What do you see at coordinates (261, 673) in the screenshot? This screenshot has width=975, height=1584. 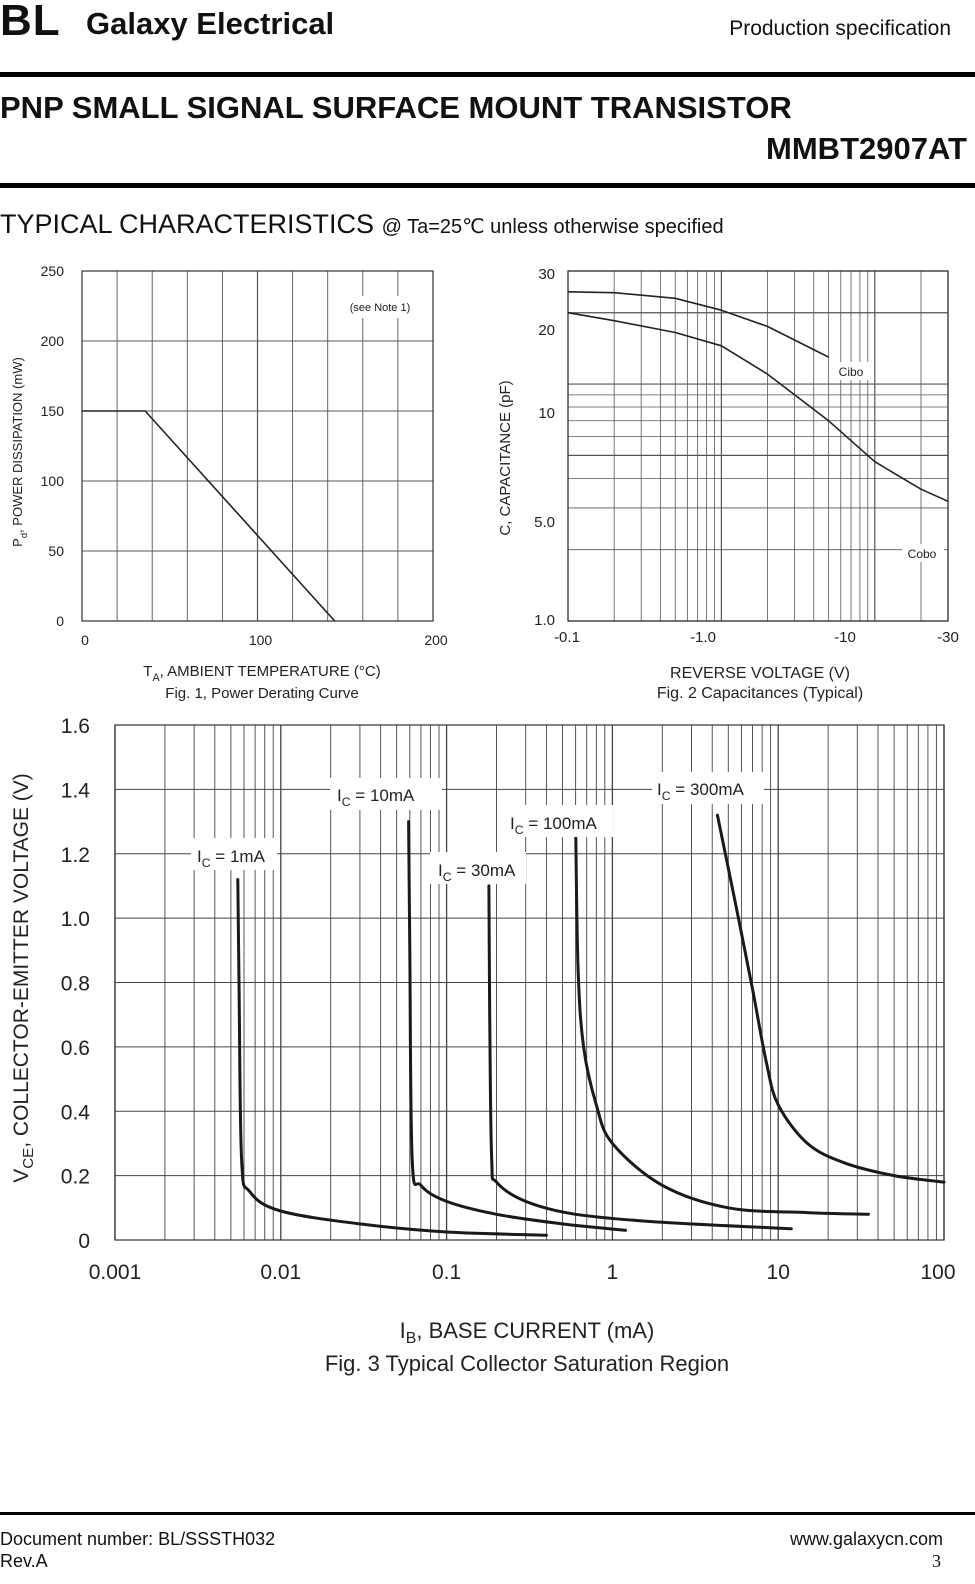 I see `fig1-x-axis-label: TA, AMBIENT TEMPERATURE (°C)` at bounding box center [261, 673].